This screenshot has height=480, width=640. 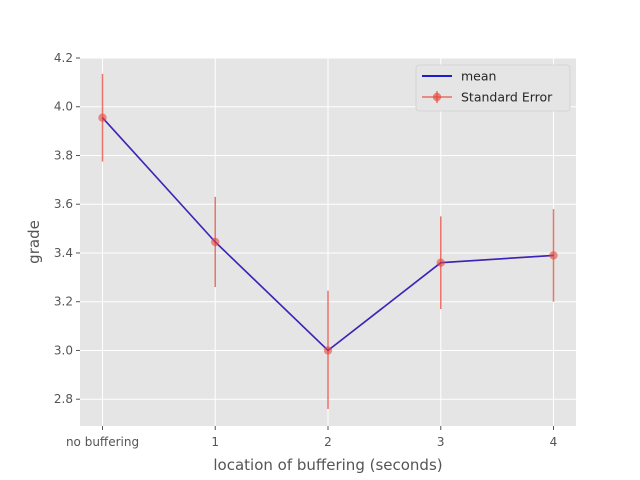 What do you see at coordinates (63, 107) in the screenshot?
I see `y-tick-label: 4.0` at bounding box center [63, 107].